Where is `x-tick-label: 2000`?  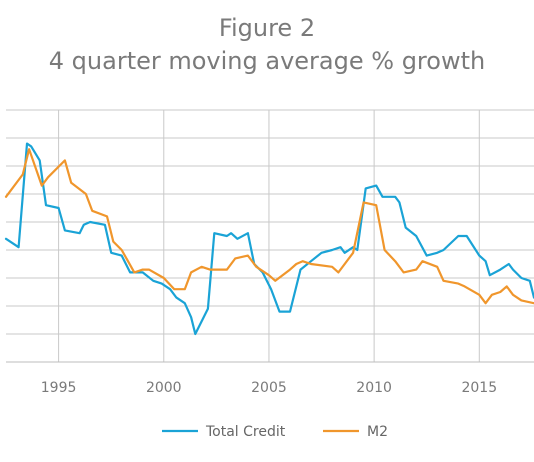
x-tick-label: 2000 is located at coordinates (164, 388).